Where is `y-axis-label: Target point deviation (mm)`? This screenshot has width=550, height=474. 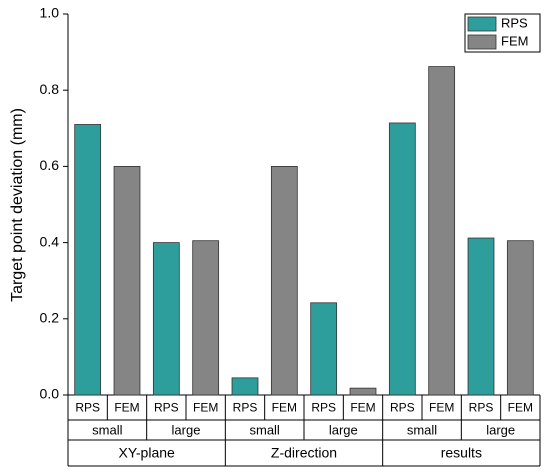 y-axis-label: Target point deviation (mm) is located at coordinates (17, 205).